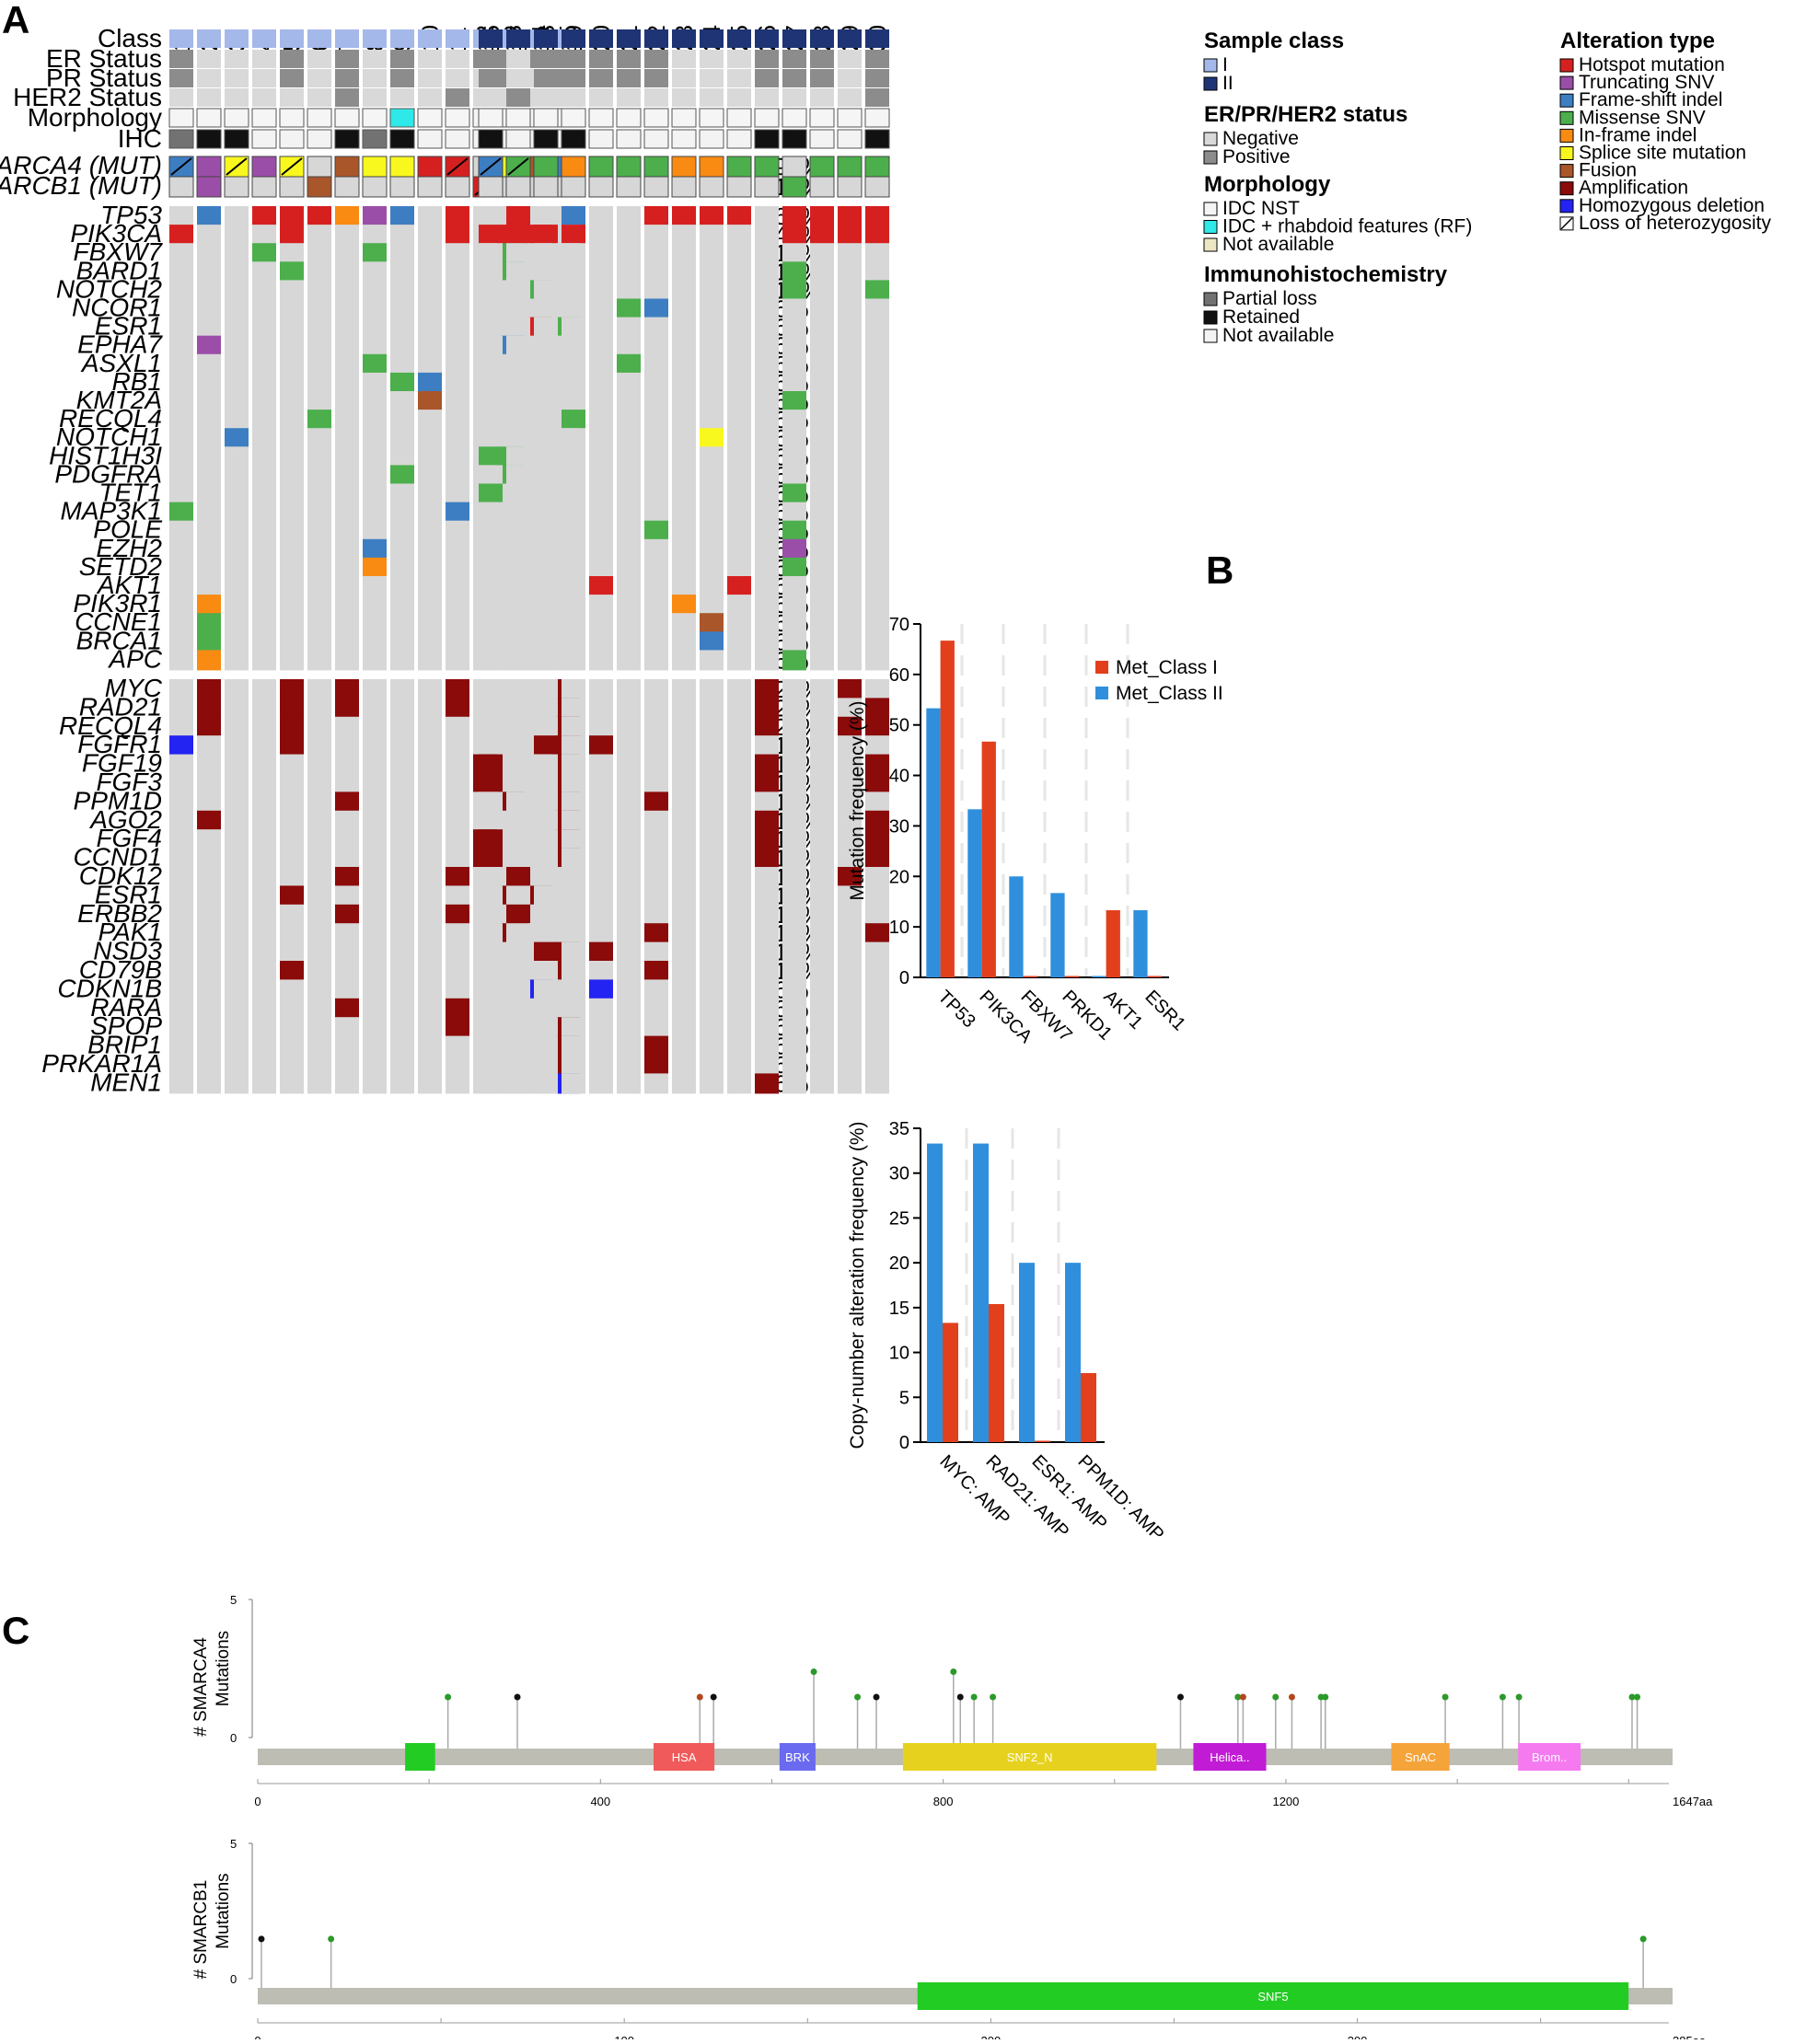  Describe the element at coordinates (81, 165) in the screenshot. I see `gene-label: SMARCA4 (MUT)` at that location.